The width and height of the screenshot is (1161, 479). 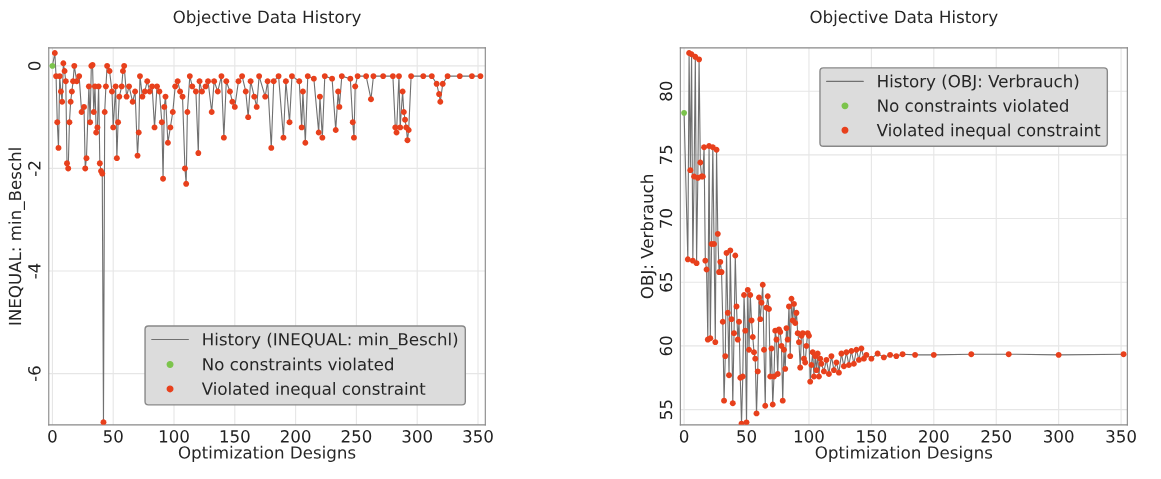 What do you see at coordinates (666, 409) in the screenshot?
I see `y-tick-label: 55` at bounding box center [666, 409].